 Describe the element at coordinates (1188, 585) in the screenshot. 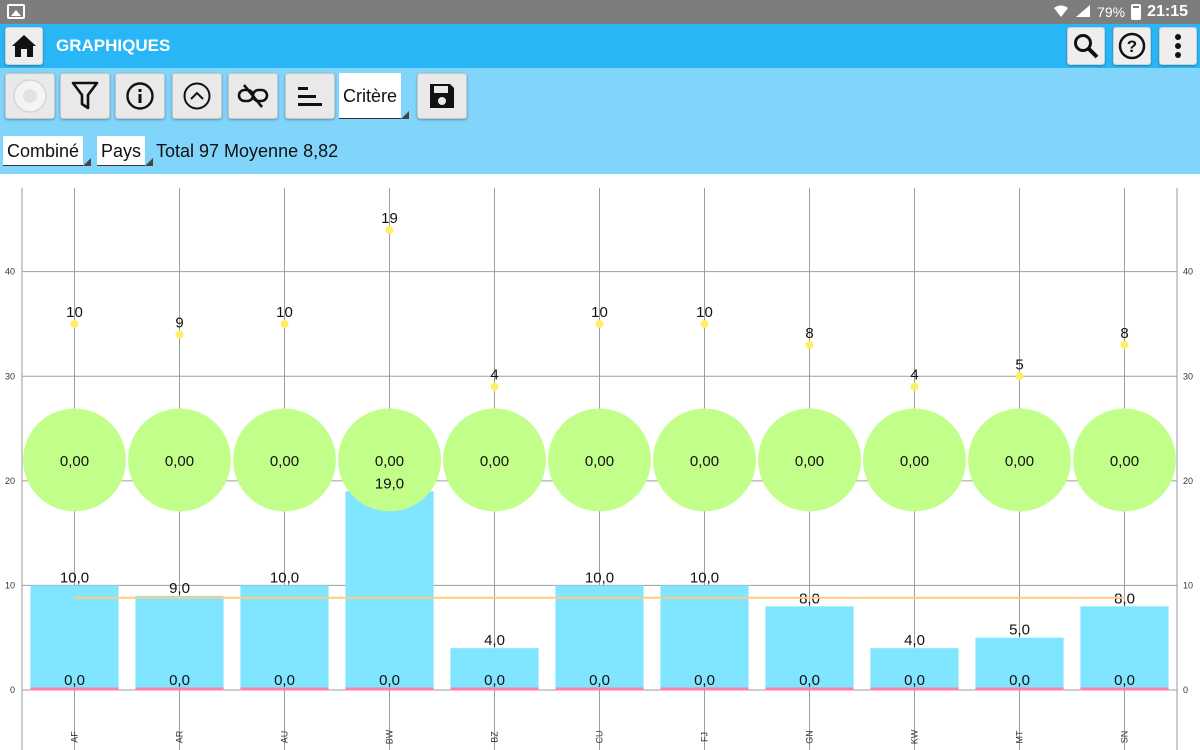

I see `y-tick-label-right: 10` at that location.